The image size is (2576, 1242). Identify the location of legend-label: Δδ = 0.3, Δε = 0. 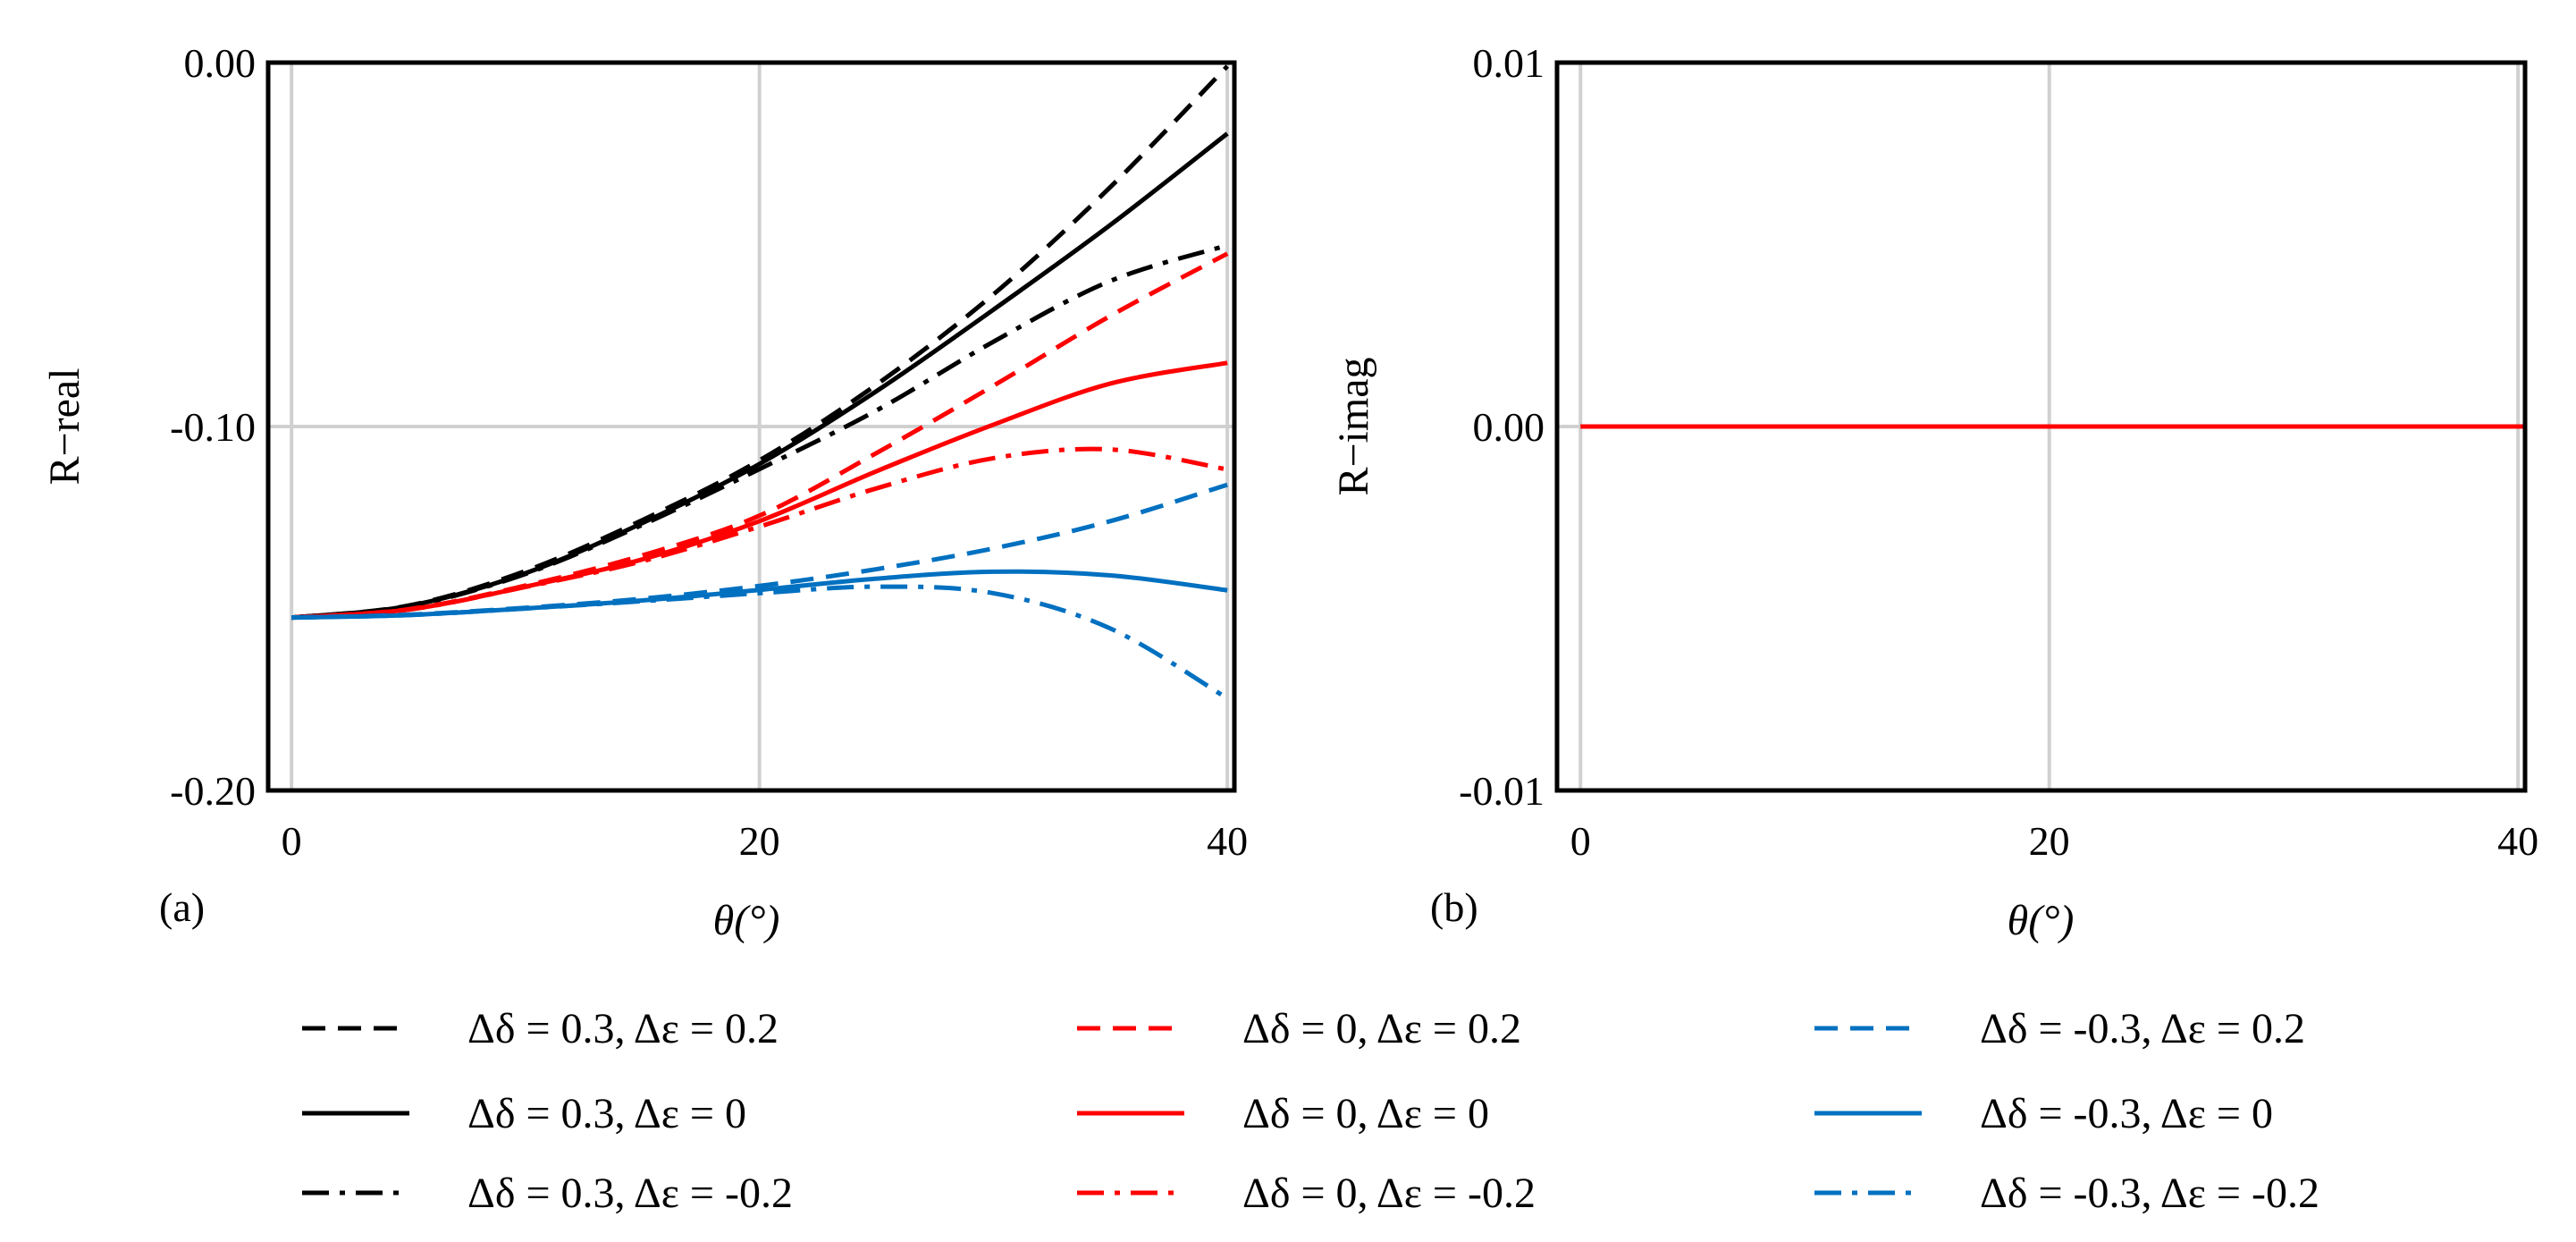
(607, 1113).